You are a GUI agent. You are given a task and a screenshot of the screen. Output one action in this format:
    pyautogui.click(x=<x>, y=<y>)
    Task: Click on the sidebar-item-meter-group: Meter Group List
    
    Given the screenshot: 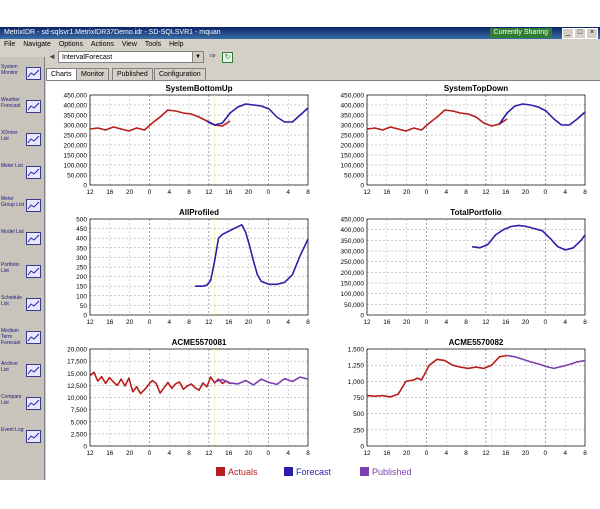 What is the action you would take?
    pyautogui.click(x=22, y=208)
    